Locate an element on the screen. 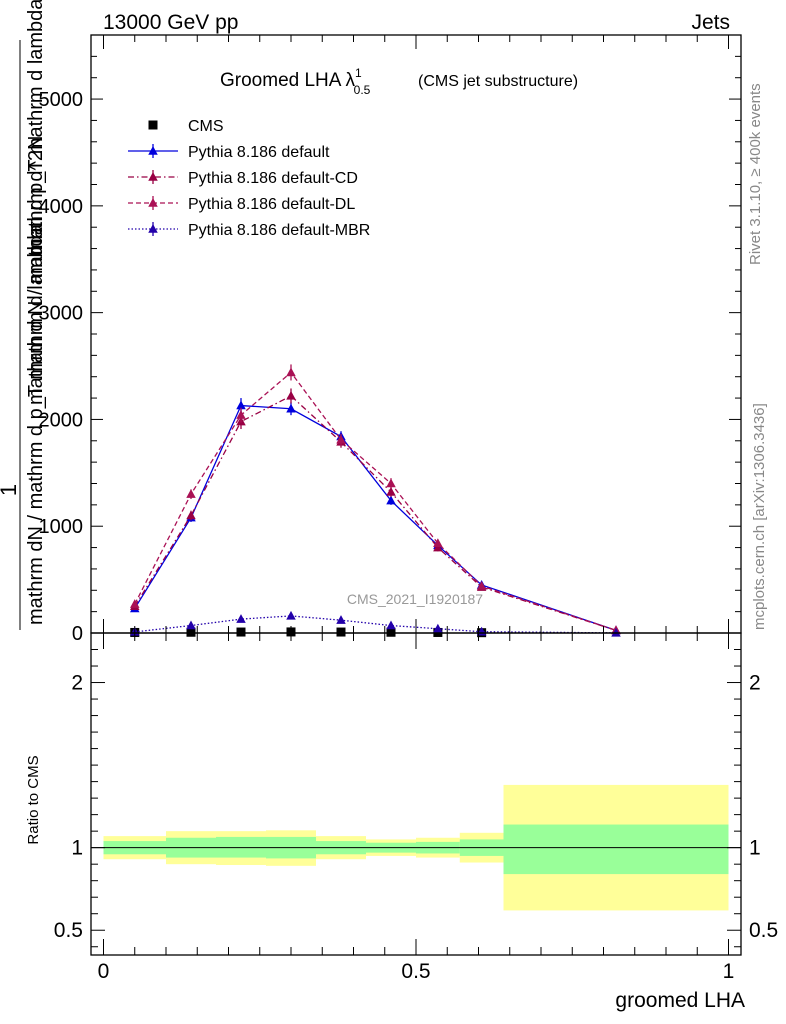  y-tick-label: 5000 is located at coordinates (61, 100).